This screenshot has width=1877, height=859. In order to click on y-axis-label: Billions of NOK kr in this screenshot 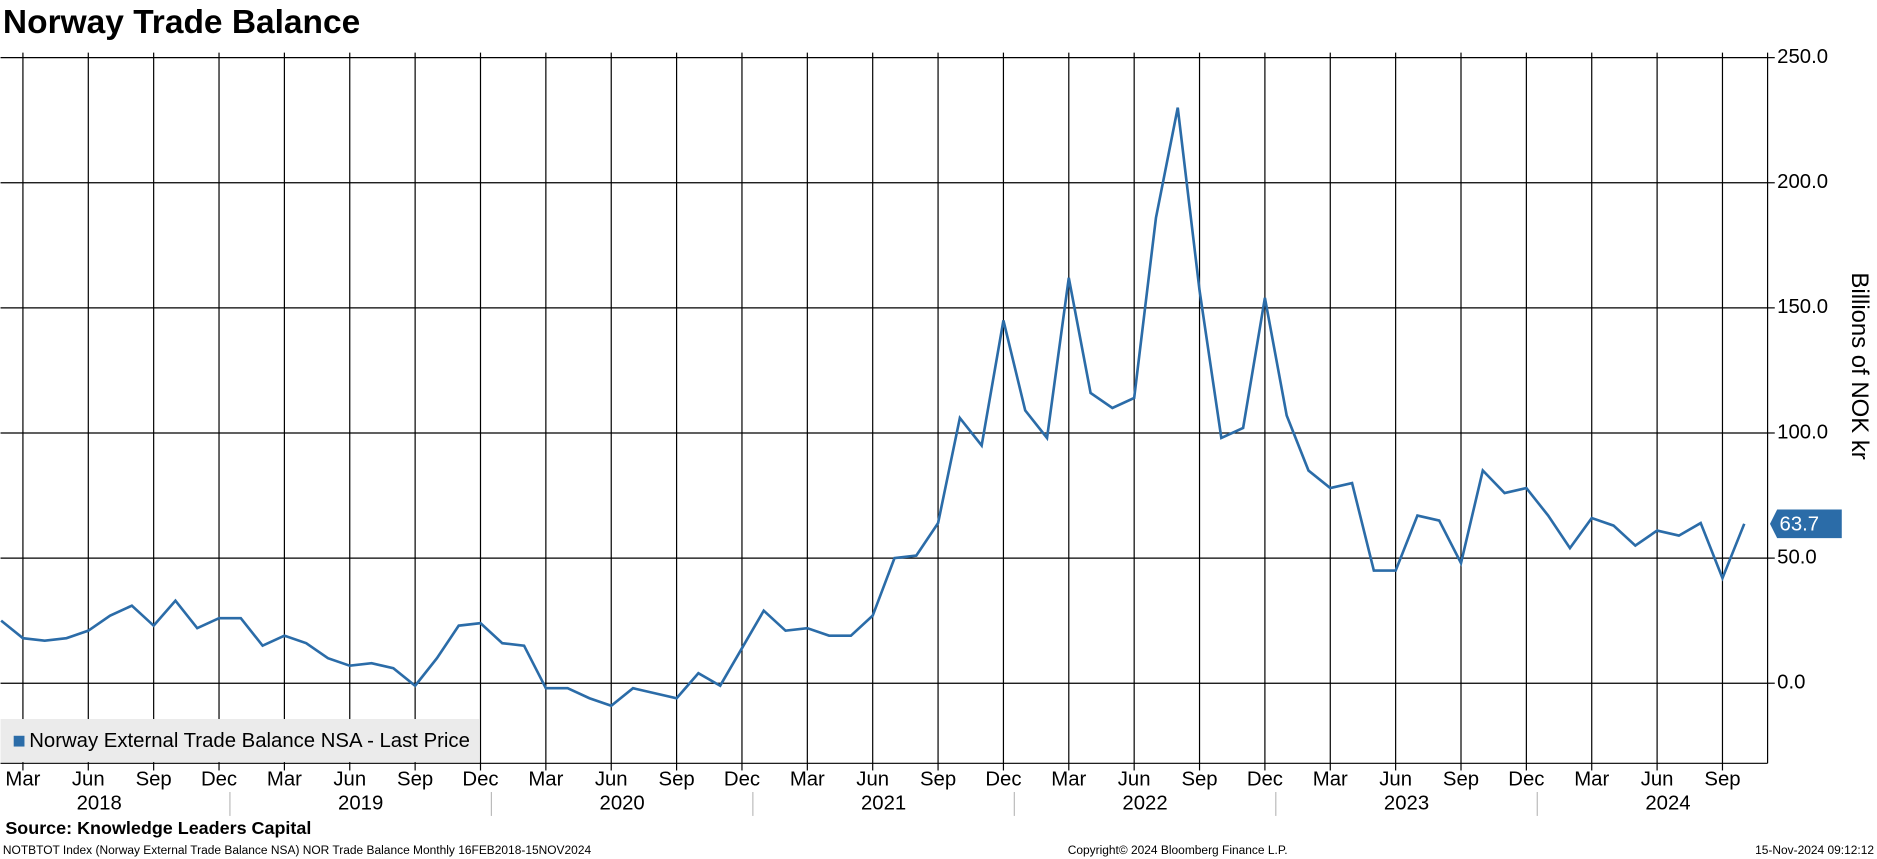, I will do `click(1859, 365)`.